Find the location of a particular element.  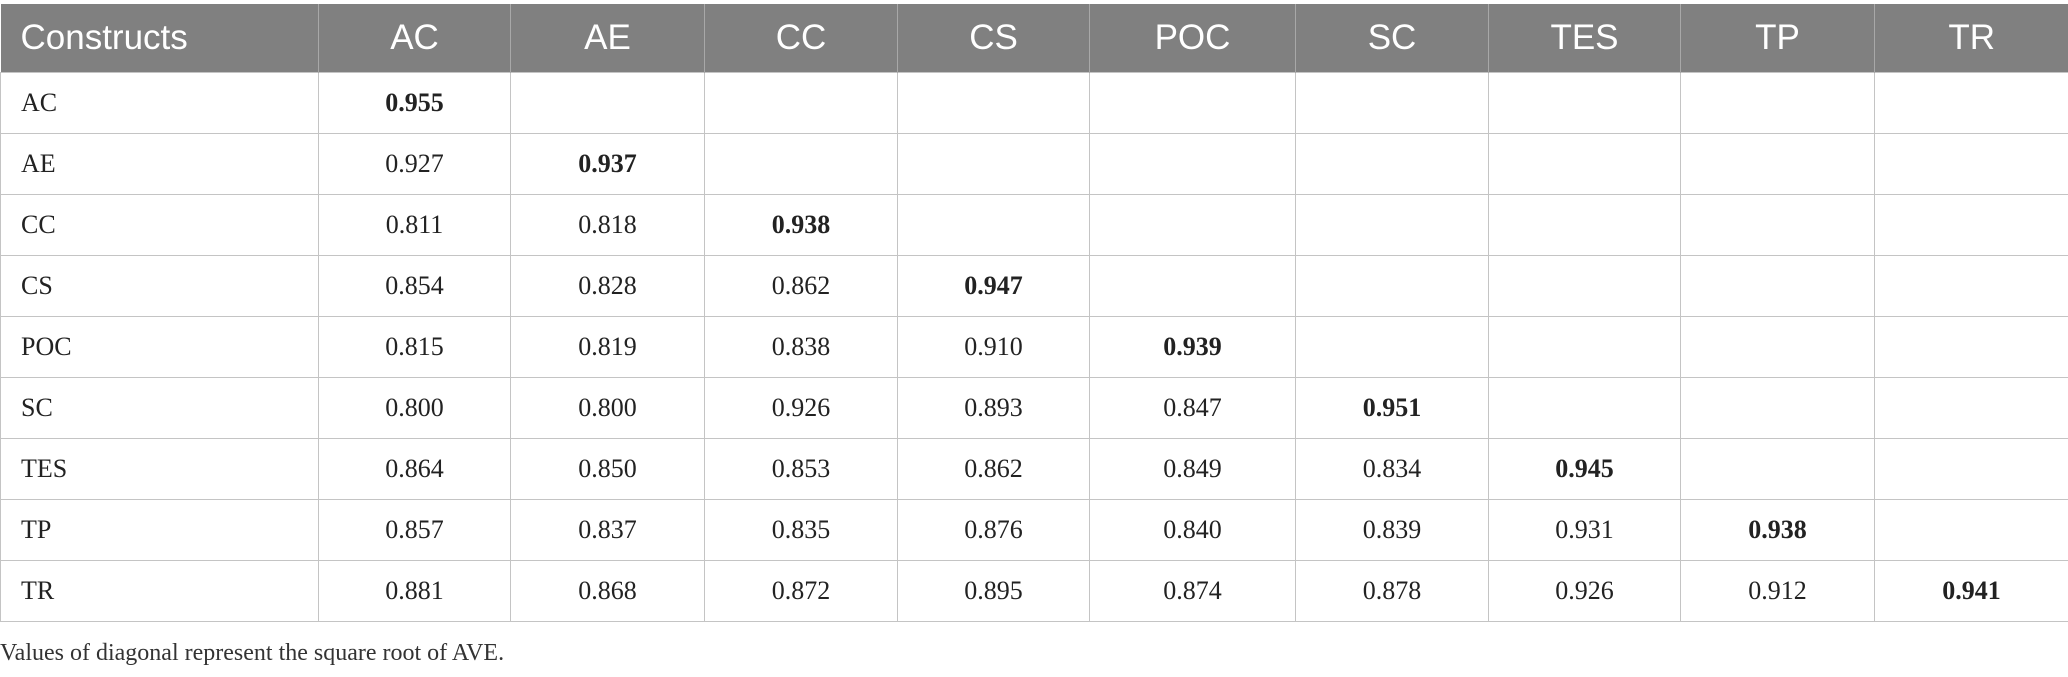

table-row: AE 0.927 0.937 is located at coordinates (1034, 164).